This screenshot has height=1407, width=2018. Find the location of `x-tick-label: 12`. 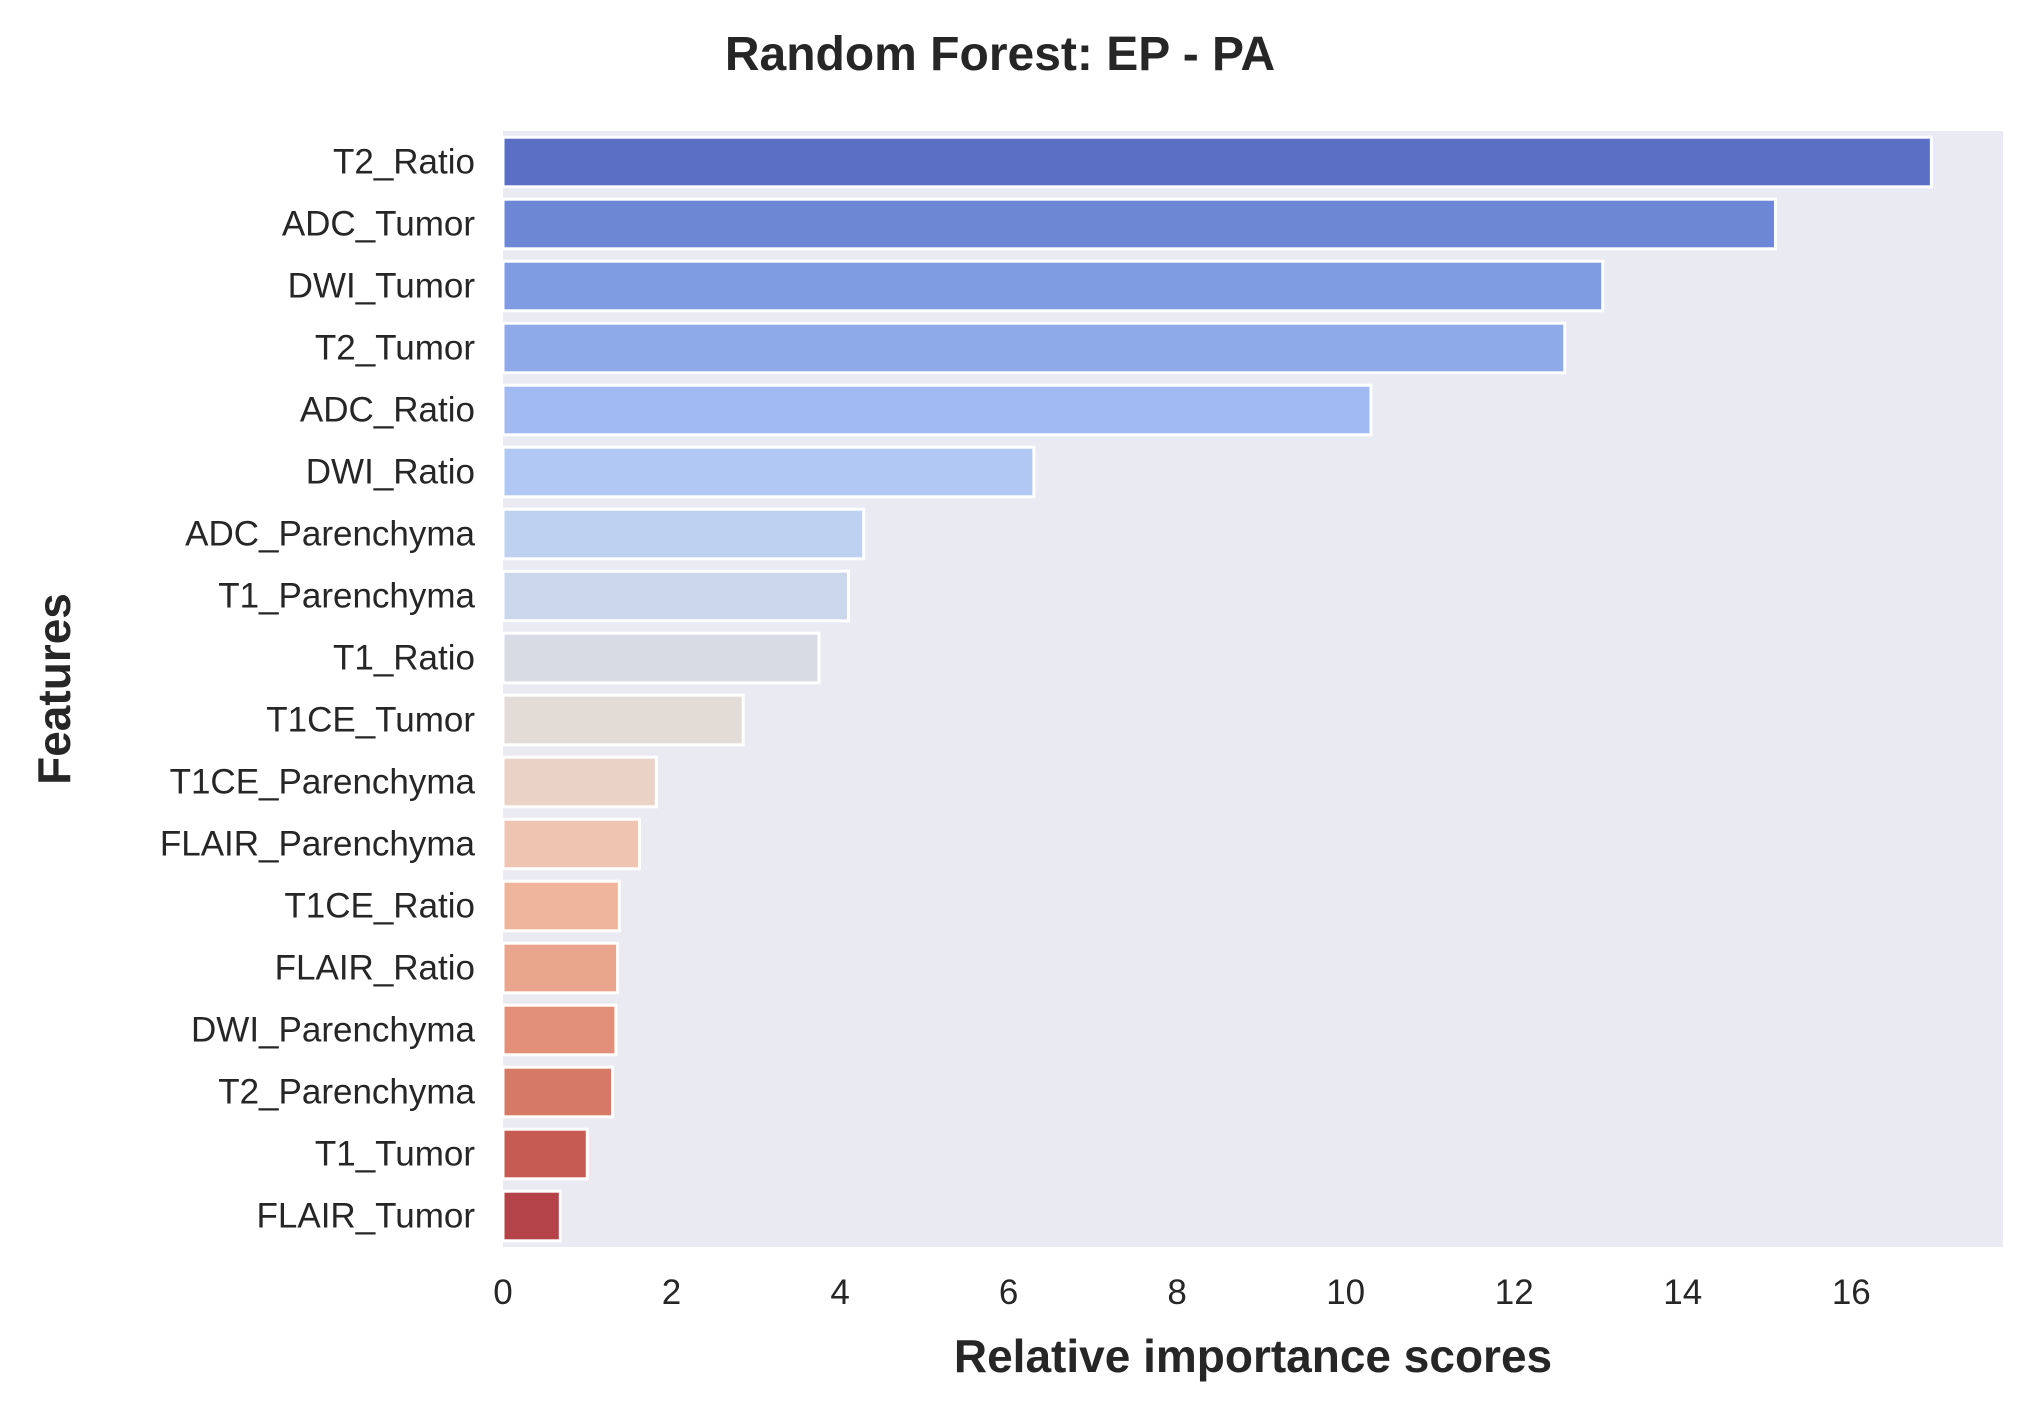

x-tick-label: 12 is located at coordinates (1514, 1292).